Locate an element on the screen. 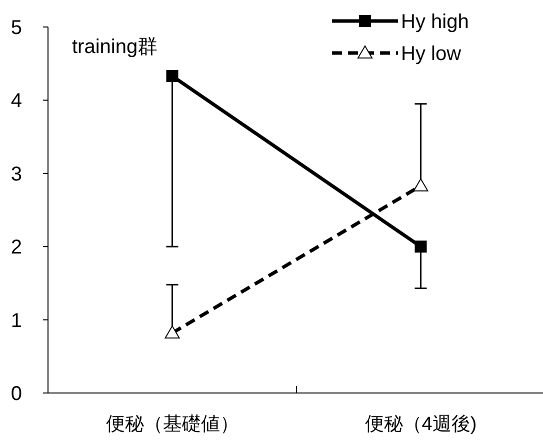  y-tick-label: 5 is located at coordinates (16, 28).